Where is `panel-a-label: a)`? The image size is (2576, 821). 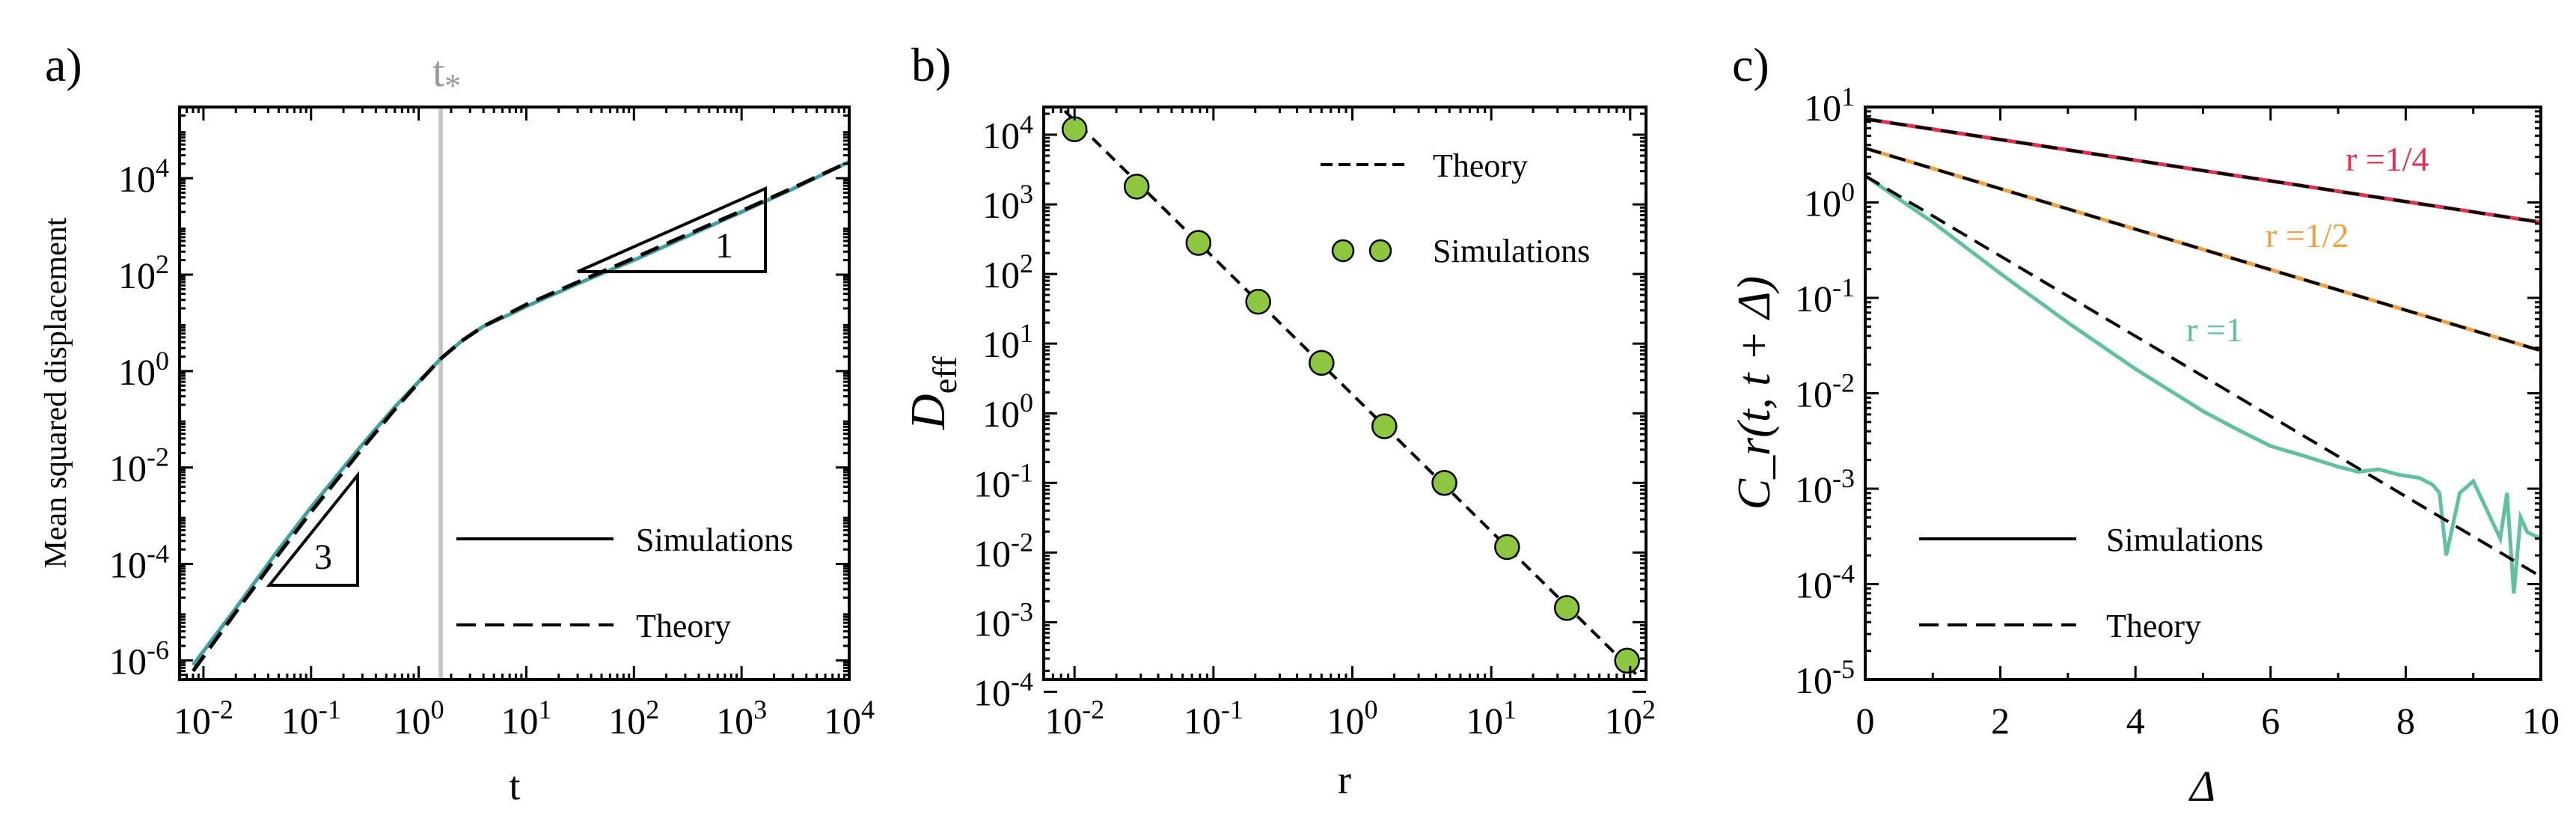 panel-a-label: a) is located at coordinates (63, 64).